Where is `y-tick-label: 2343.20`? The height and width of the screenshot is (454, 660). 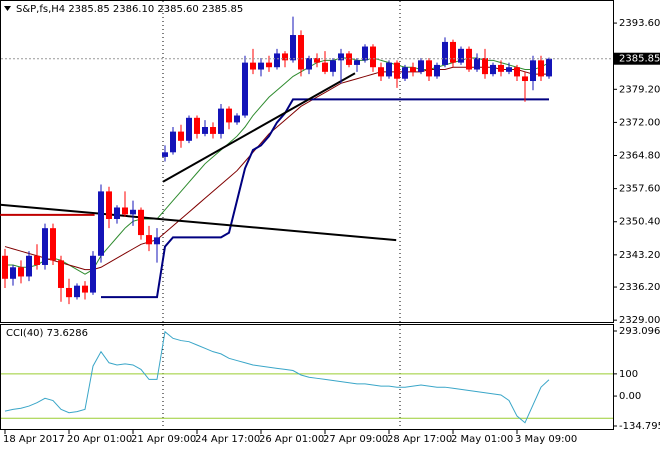
y-tick-label: 2343.20 is located at coordinates (639, 255).